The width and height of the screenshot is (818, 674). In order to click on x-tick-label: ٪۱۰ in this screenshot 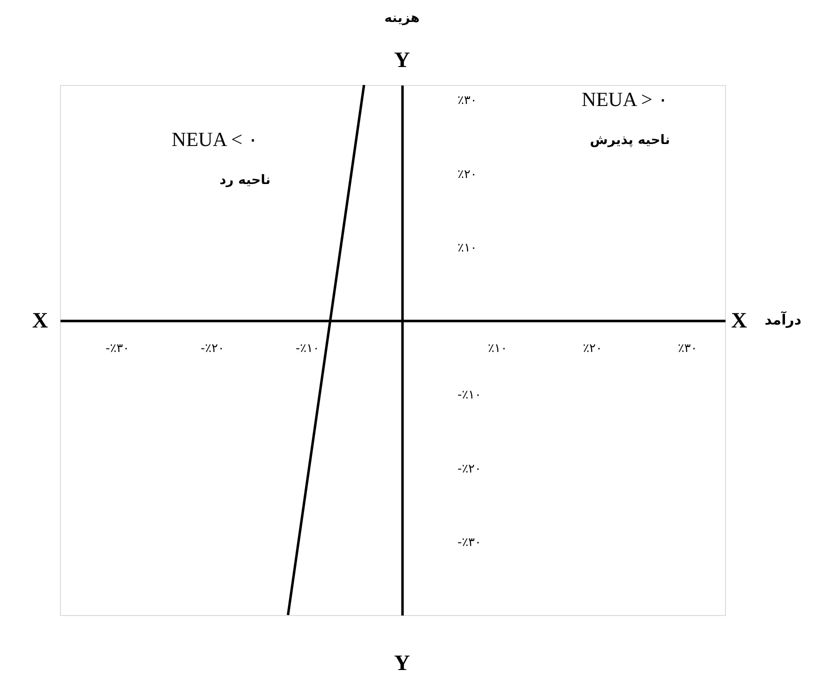, I will do `click(498, 348)`.